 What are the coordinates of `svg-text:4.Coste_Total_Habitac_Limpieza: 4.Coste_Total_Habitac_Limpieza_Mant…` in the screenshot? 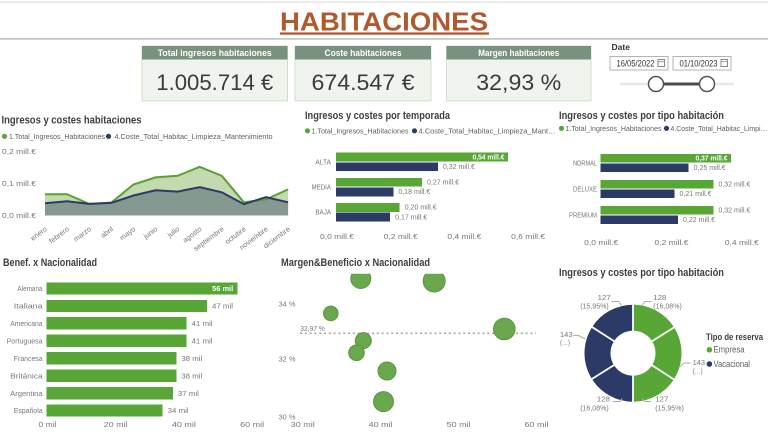 It's located at (487, 131).